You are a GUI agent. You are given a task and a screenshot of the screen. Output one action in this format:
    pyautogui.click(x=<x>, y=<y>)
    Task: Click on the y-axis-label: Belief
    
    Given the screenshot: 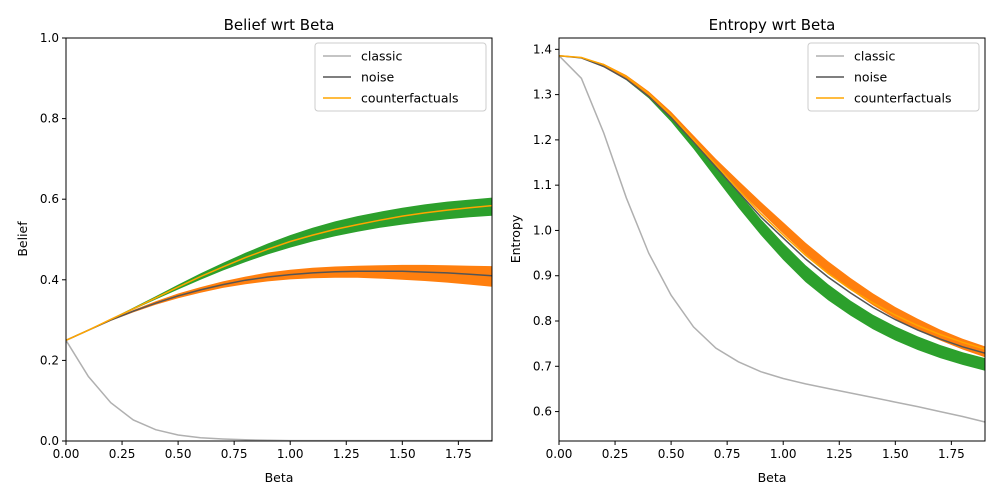 What is the action you would take?
    pyautogui.click(x=22, y=239)
    